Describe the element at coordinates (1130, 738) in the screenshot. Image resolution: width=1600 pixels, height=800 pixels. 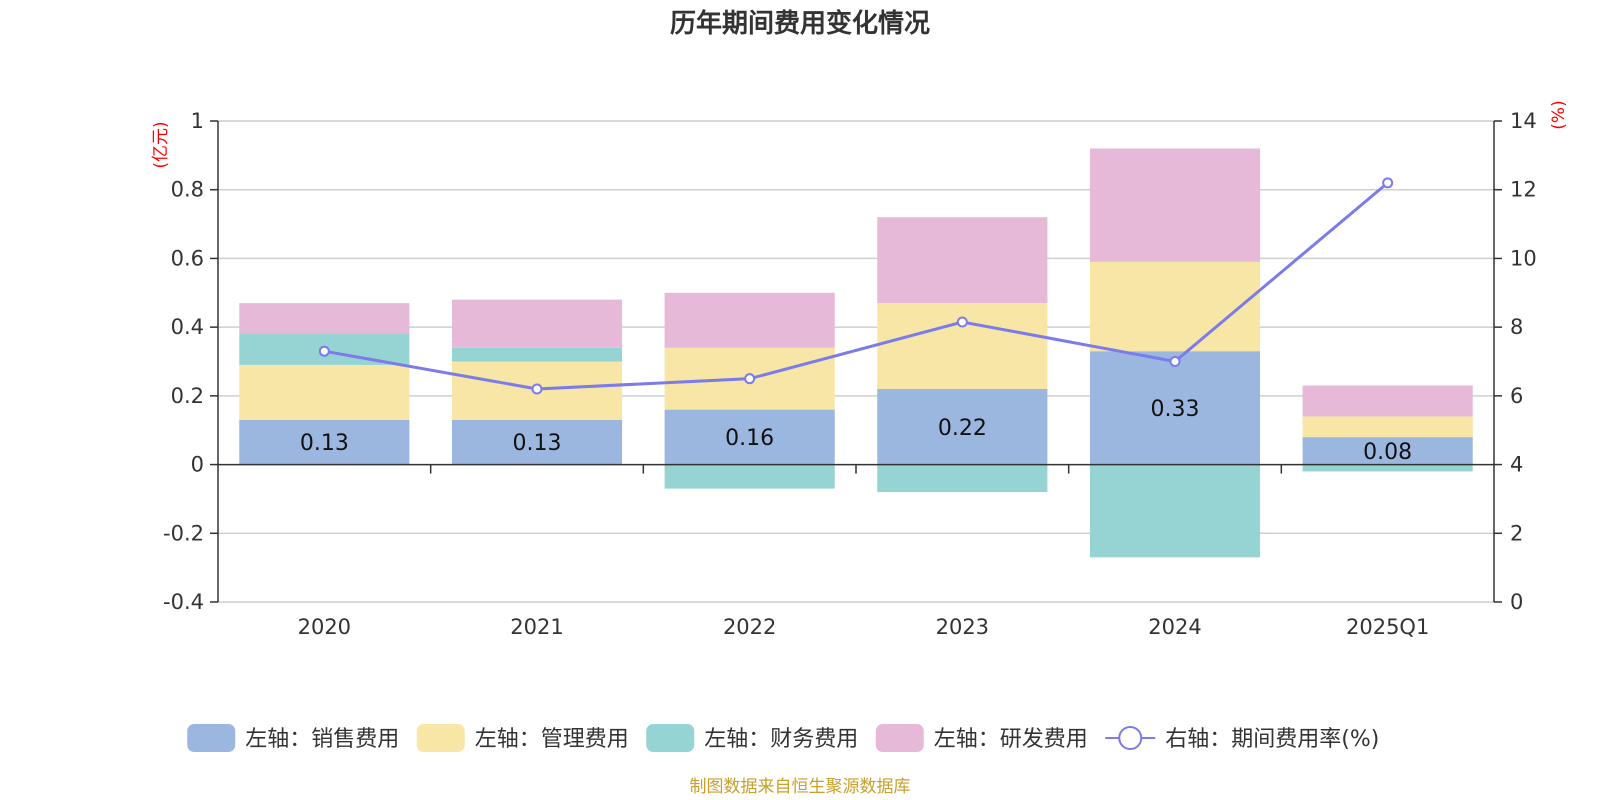
I see `legend-marker` at that location.